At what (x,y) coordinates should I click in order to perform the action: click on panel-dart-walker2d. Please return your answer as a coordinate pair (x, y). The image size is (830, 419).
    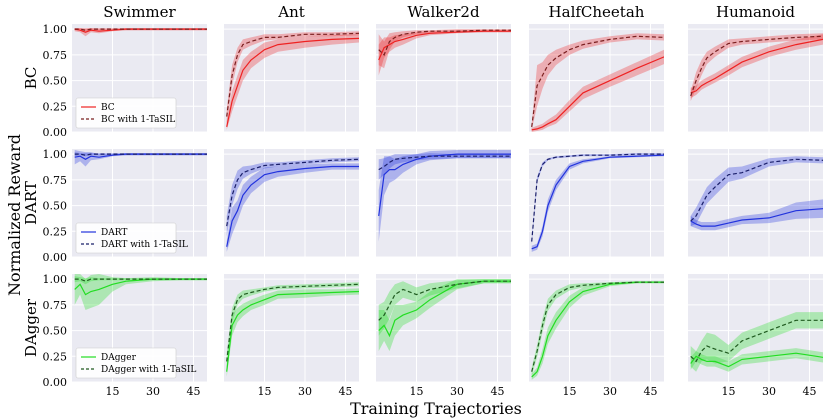
    Looking at the image, I should click on (443, 203).